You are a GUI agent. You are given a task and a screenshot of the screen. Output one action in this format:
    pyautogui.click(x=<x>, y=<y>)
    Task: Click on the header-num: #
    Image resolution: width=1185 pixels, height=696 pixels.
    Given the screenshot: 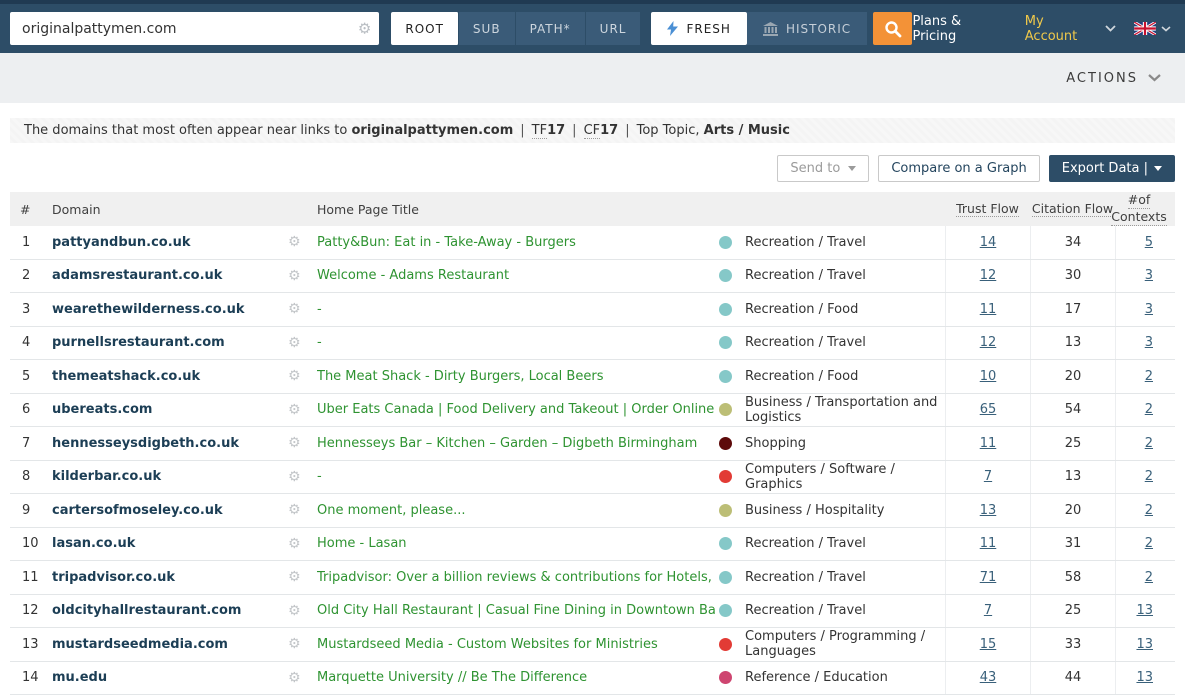 What is the action you would take?
    pyautogui.click(x=25, y=209)
    